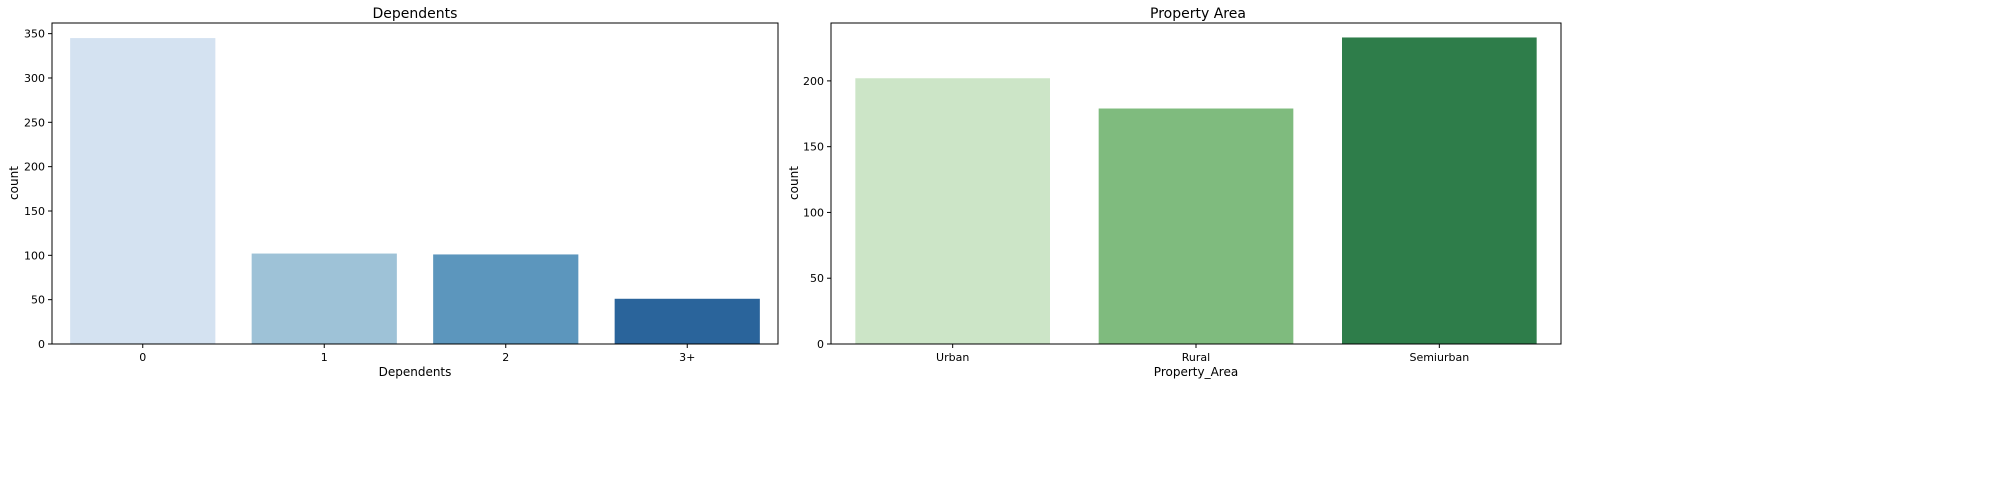 This screenshot has height=490, width=1990. I want to click on x-axis-label: Dependents, so click(415, 372).